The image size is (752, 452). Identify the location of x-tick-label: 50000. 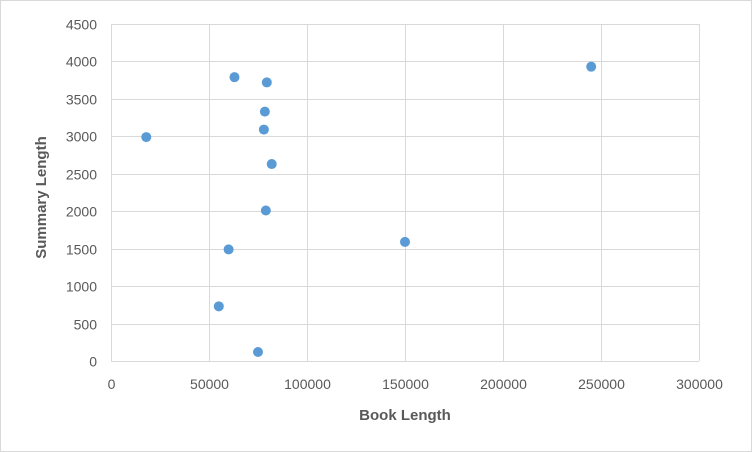
(209, 384).